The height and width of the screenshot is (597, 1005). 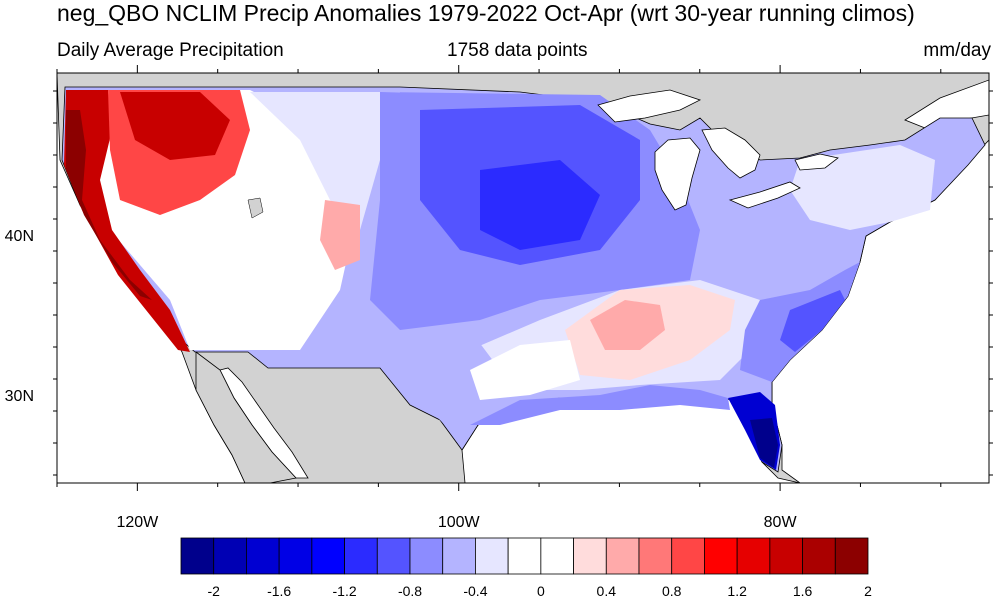 What do you see at coordinates (600, 405) in the screenshot?
I see `gulf-coast-dry` at bounding box center [600, 405].